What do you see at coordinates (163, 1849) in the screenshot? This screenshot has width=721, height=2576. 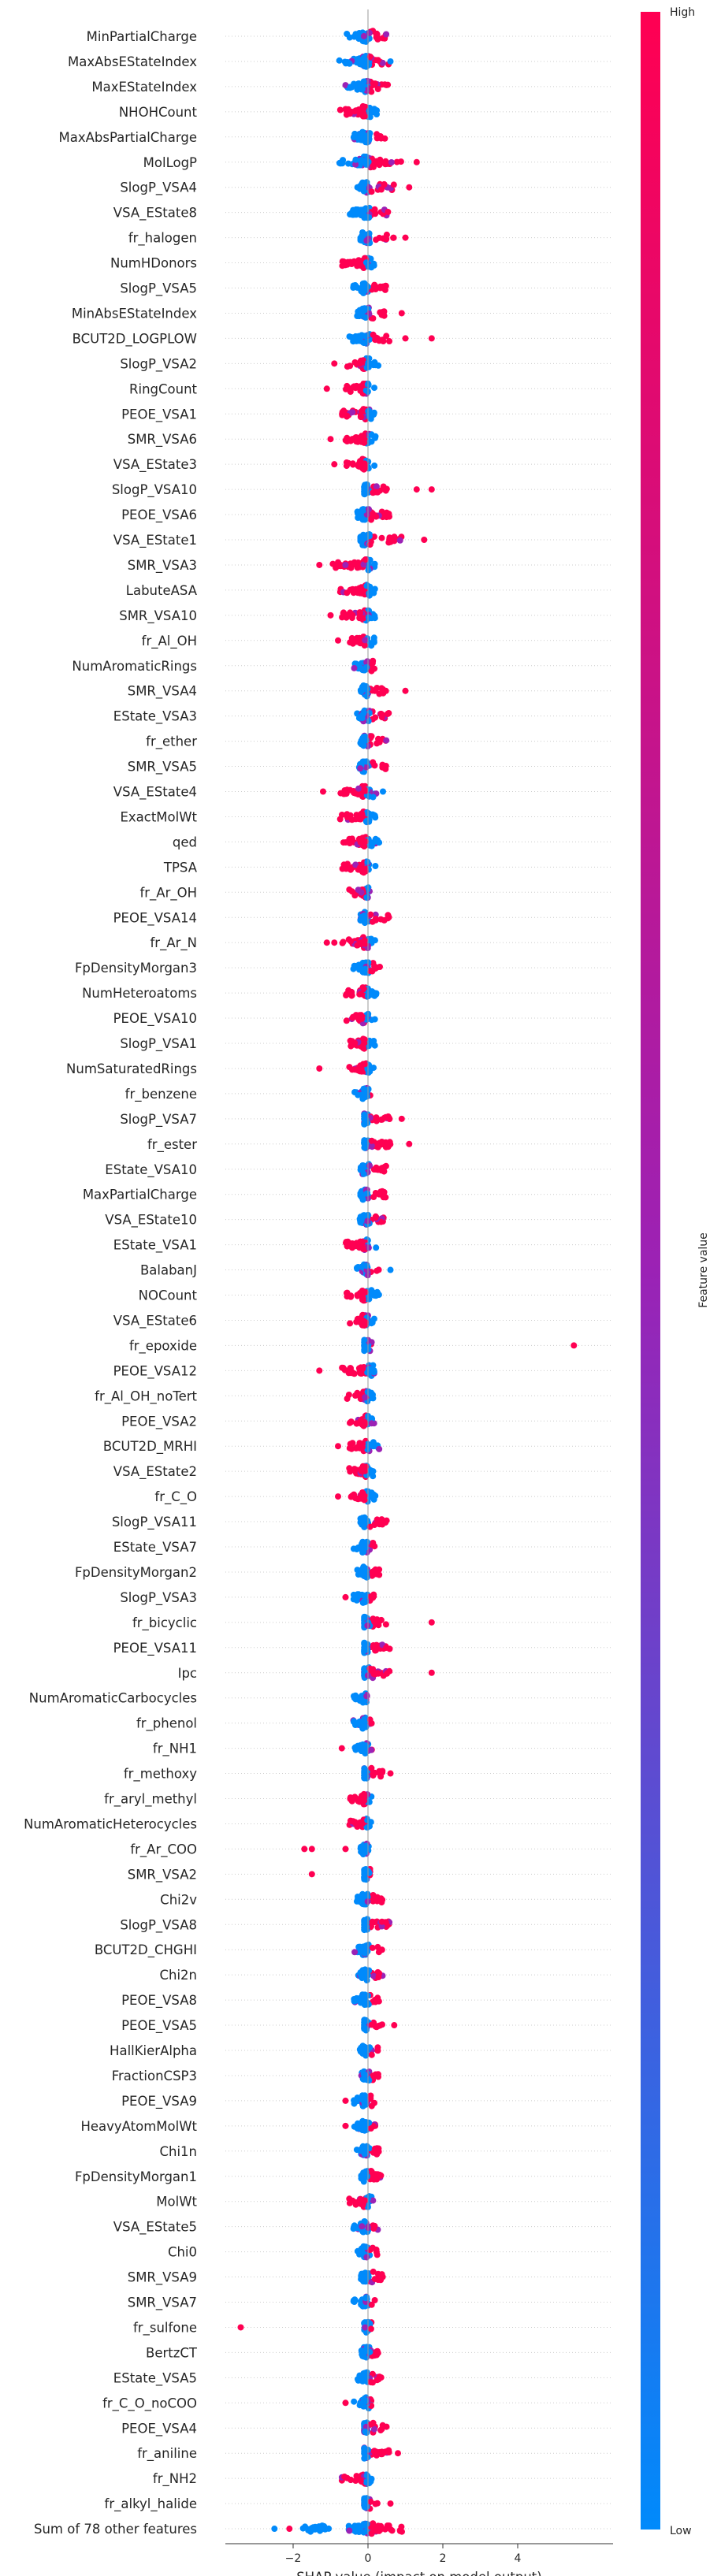 I see `feature-label: fr_Ar_COO` at bounding box center [163, 1849].